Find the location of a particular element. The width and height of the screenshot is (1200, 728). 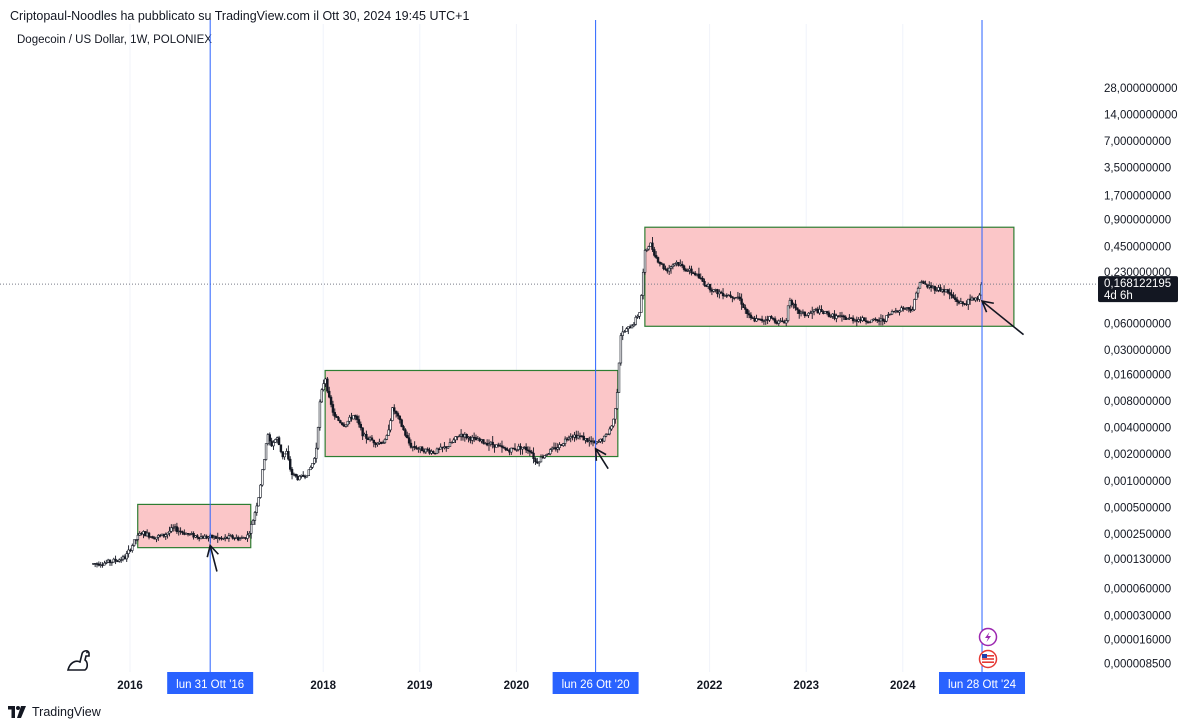

lightning-icon is located at coordinates (988, 637).